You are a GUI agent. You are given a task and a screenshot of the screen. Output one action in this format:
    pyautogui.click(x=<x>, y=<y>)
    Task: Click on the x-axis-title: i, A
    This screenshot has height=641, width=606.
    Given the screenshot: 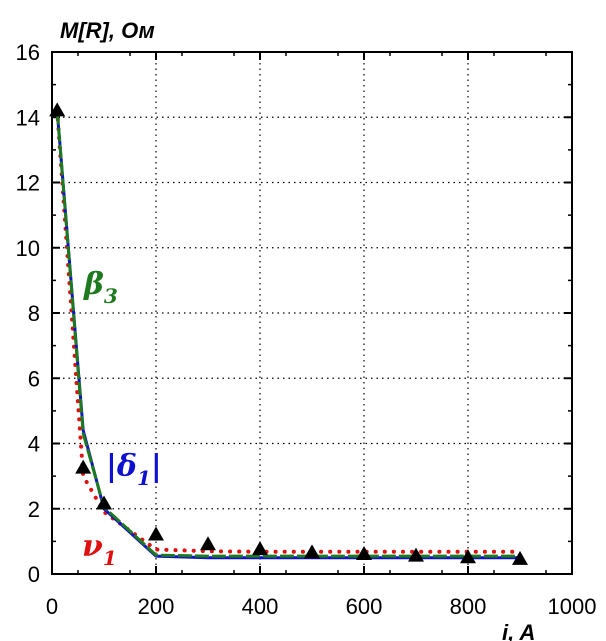 What is the action you would take?
    pyautogui.click(x=518, y=630)
    